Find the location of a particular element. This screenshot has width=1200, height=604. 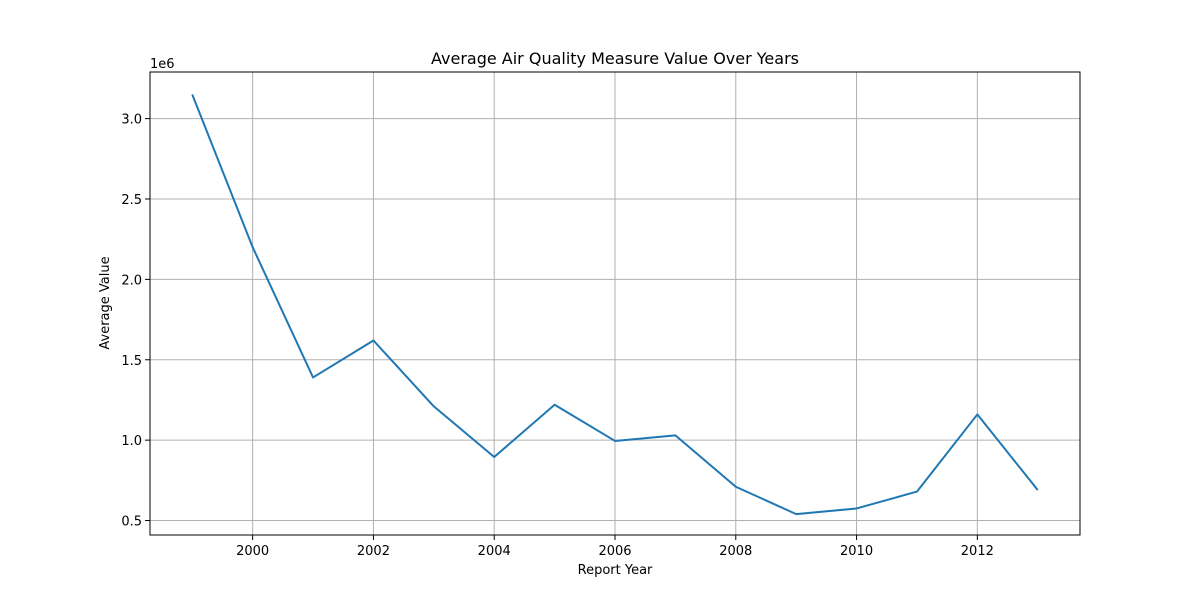

y-axis-label: Average Value is located at coordinates (105, 302).